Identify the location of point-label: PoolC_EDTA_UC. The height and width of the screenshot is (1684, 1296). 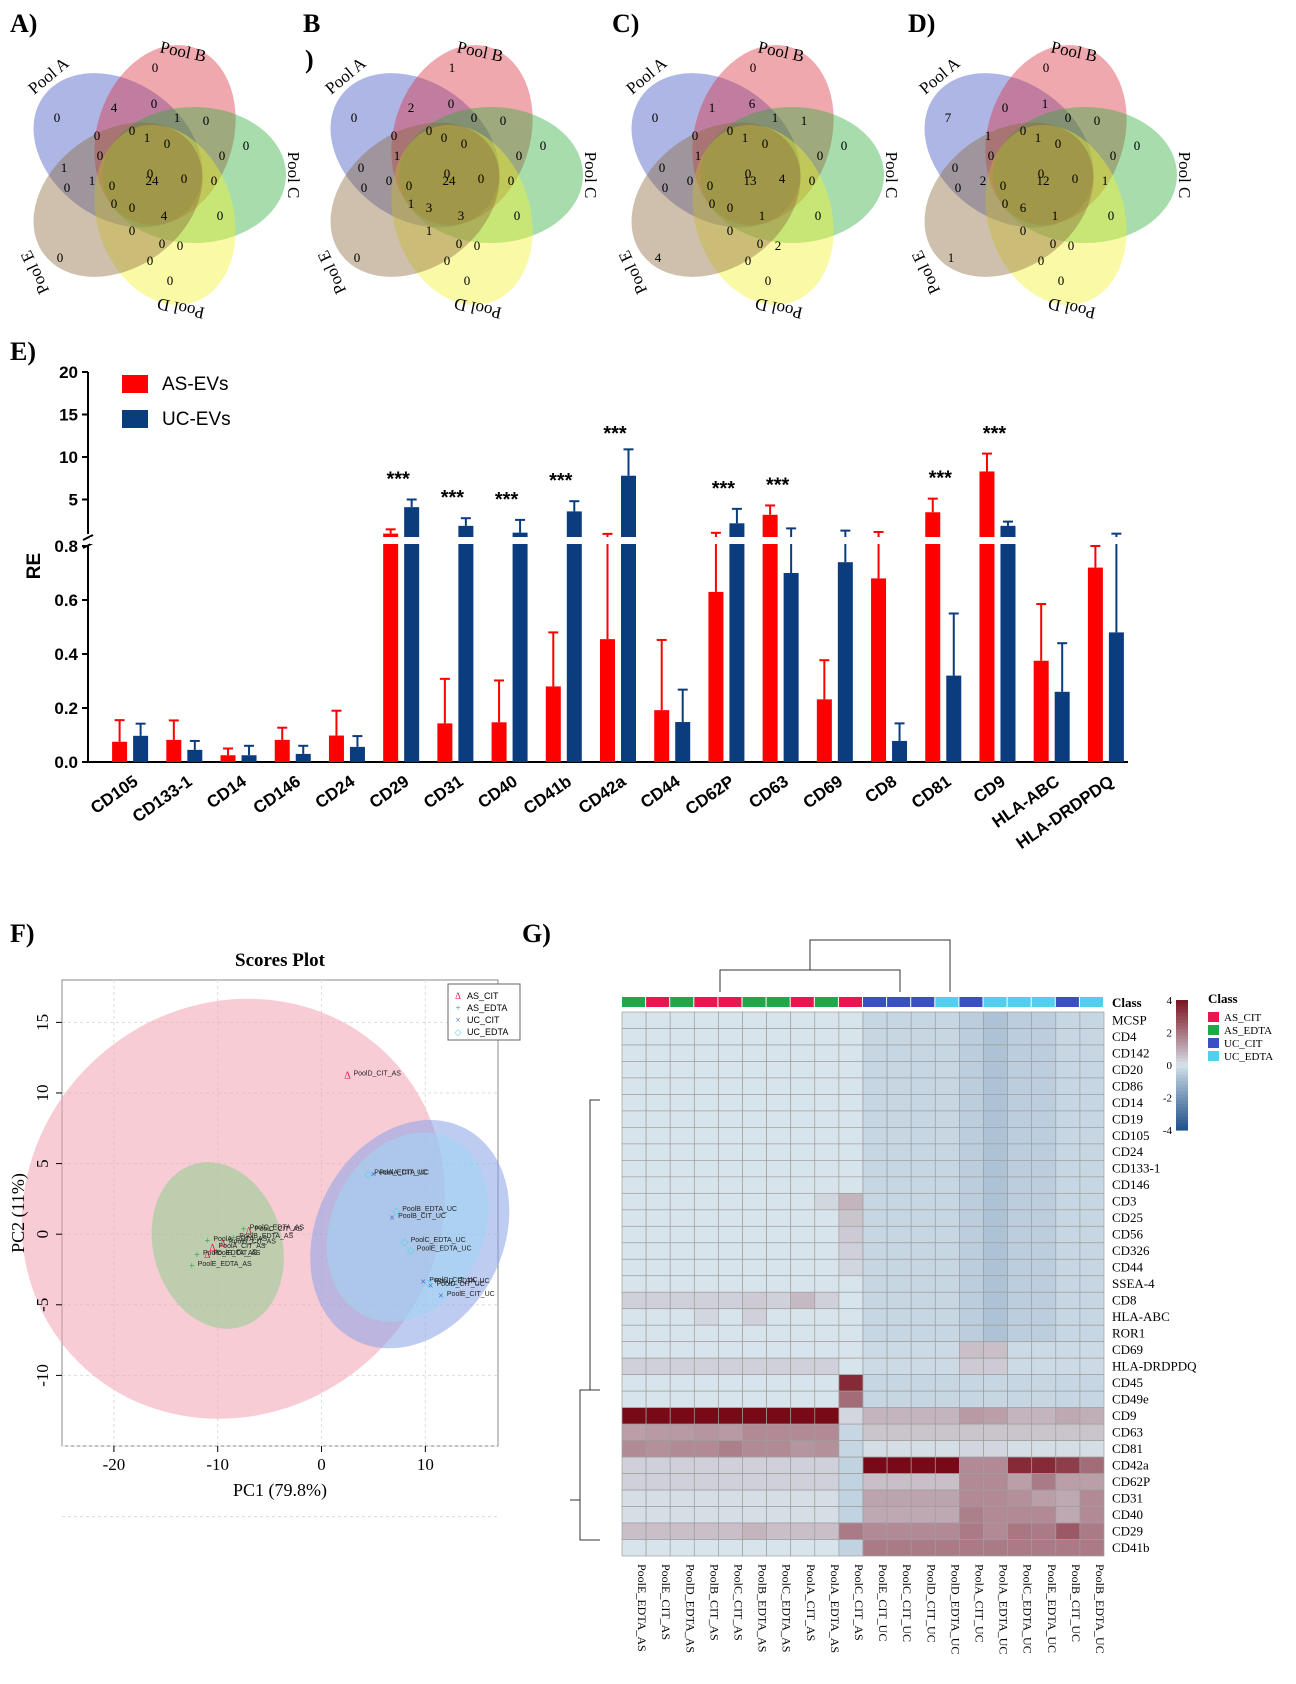
(438, 1240).